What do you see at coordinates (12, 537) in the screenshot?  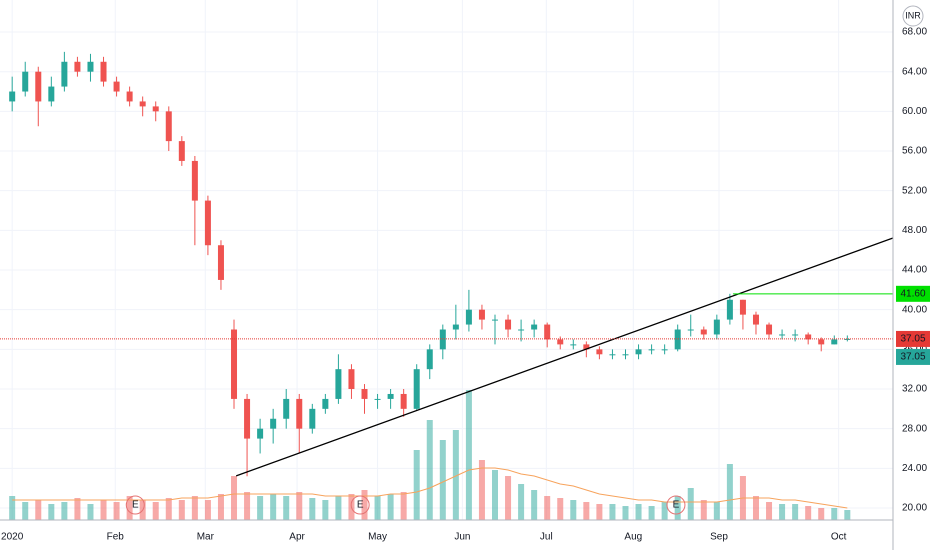 I see `x-tick-label: 2020` at bounding box center [12, 537].